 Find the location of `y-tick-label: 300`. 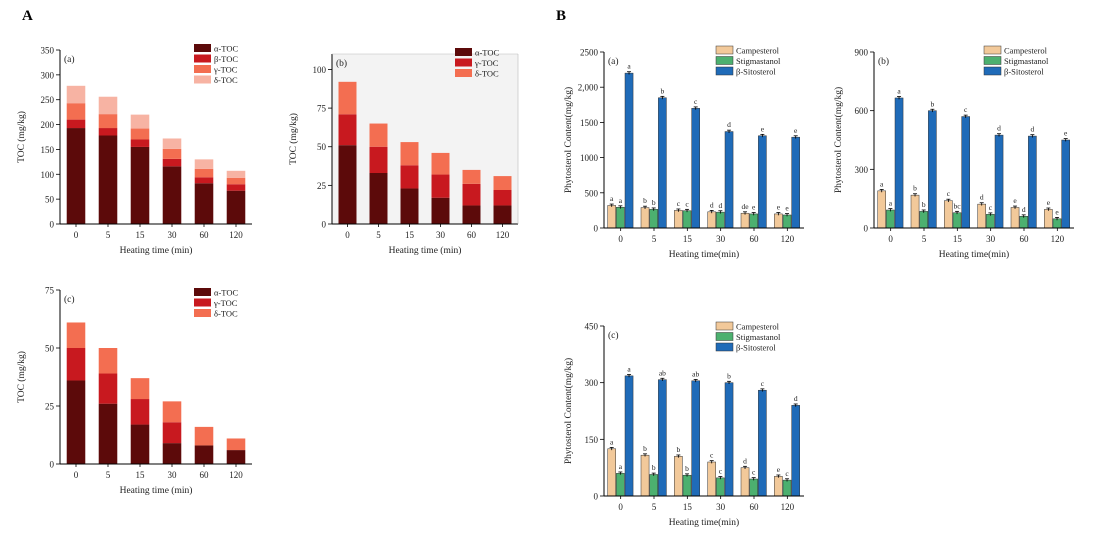

y-tick-label: 300 is located at coordinates (862, 170).